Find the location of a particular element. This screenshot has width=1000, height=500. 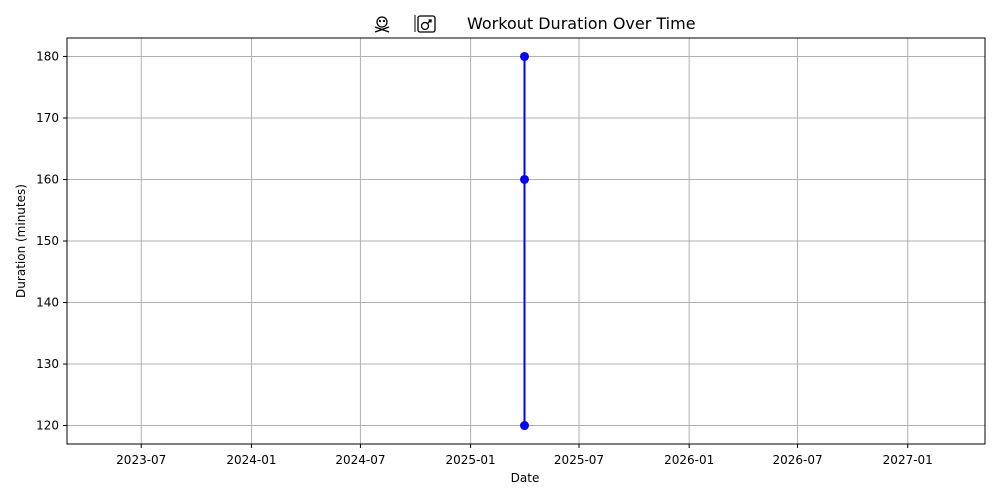

x-tick-label: 2024-01 is located at coordinates (251, 460).